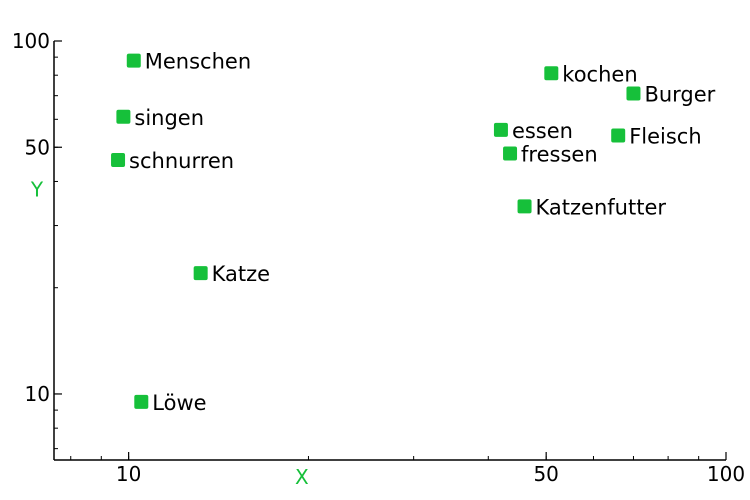 The width and height of the screenshot is (750, 500). What do you see at coordinates (601, 207) in the screenshot?
I see `data-point-label: Katzenfutter` at bounding box center [601, 207].